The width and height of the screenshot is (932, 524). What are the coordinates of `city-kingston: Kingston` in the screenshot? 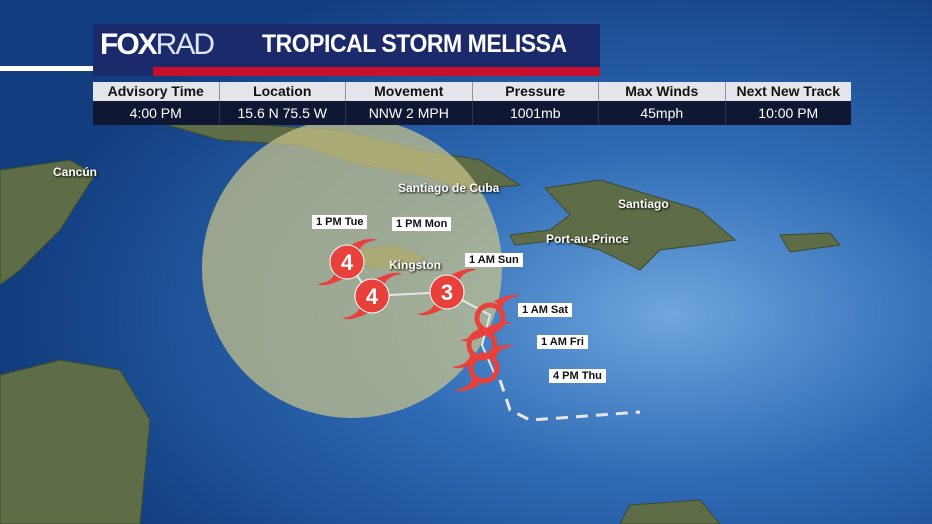 It's located at (415, 265).